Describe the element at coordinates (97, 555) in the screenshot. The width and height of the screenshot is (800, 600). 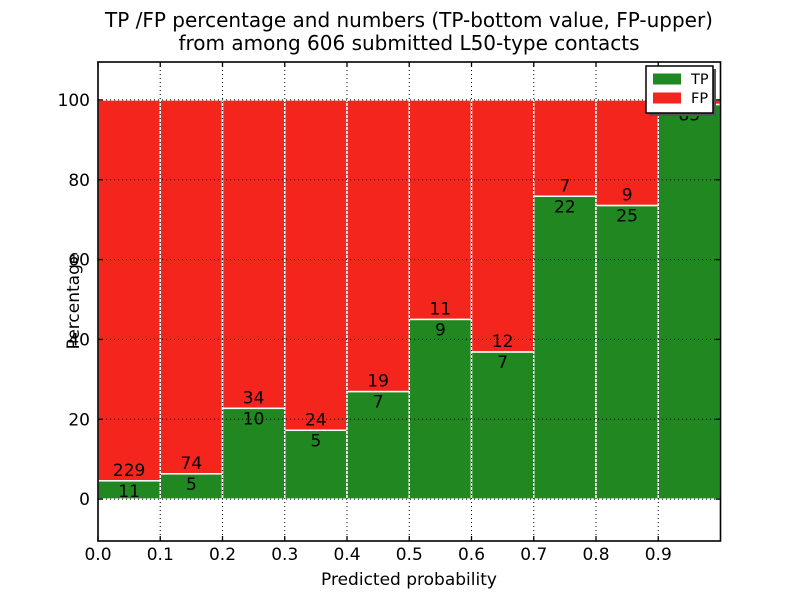
I see `x-tick-label-0.0: 0.0` at that location.